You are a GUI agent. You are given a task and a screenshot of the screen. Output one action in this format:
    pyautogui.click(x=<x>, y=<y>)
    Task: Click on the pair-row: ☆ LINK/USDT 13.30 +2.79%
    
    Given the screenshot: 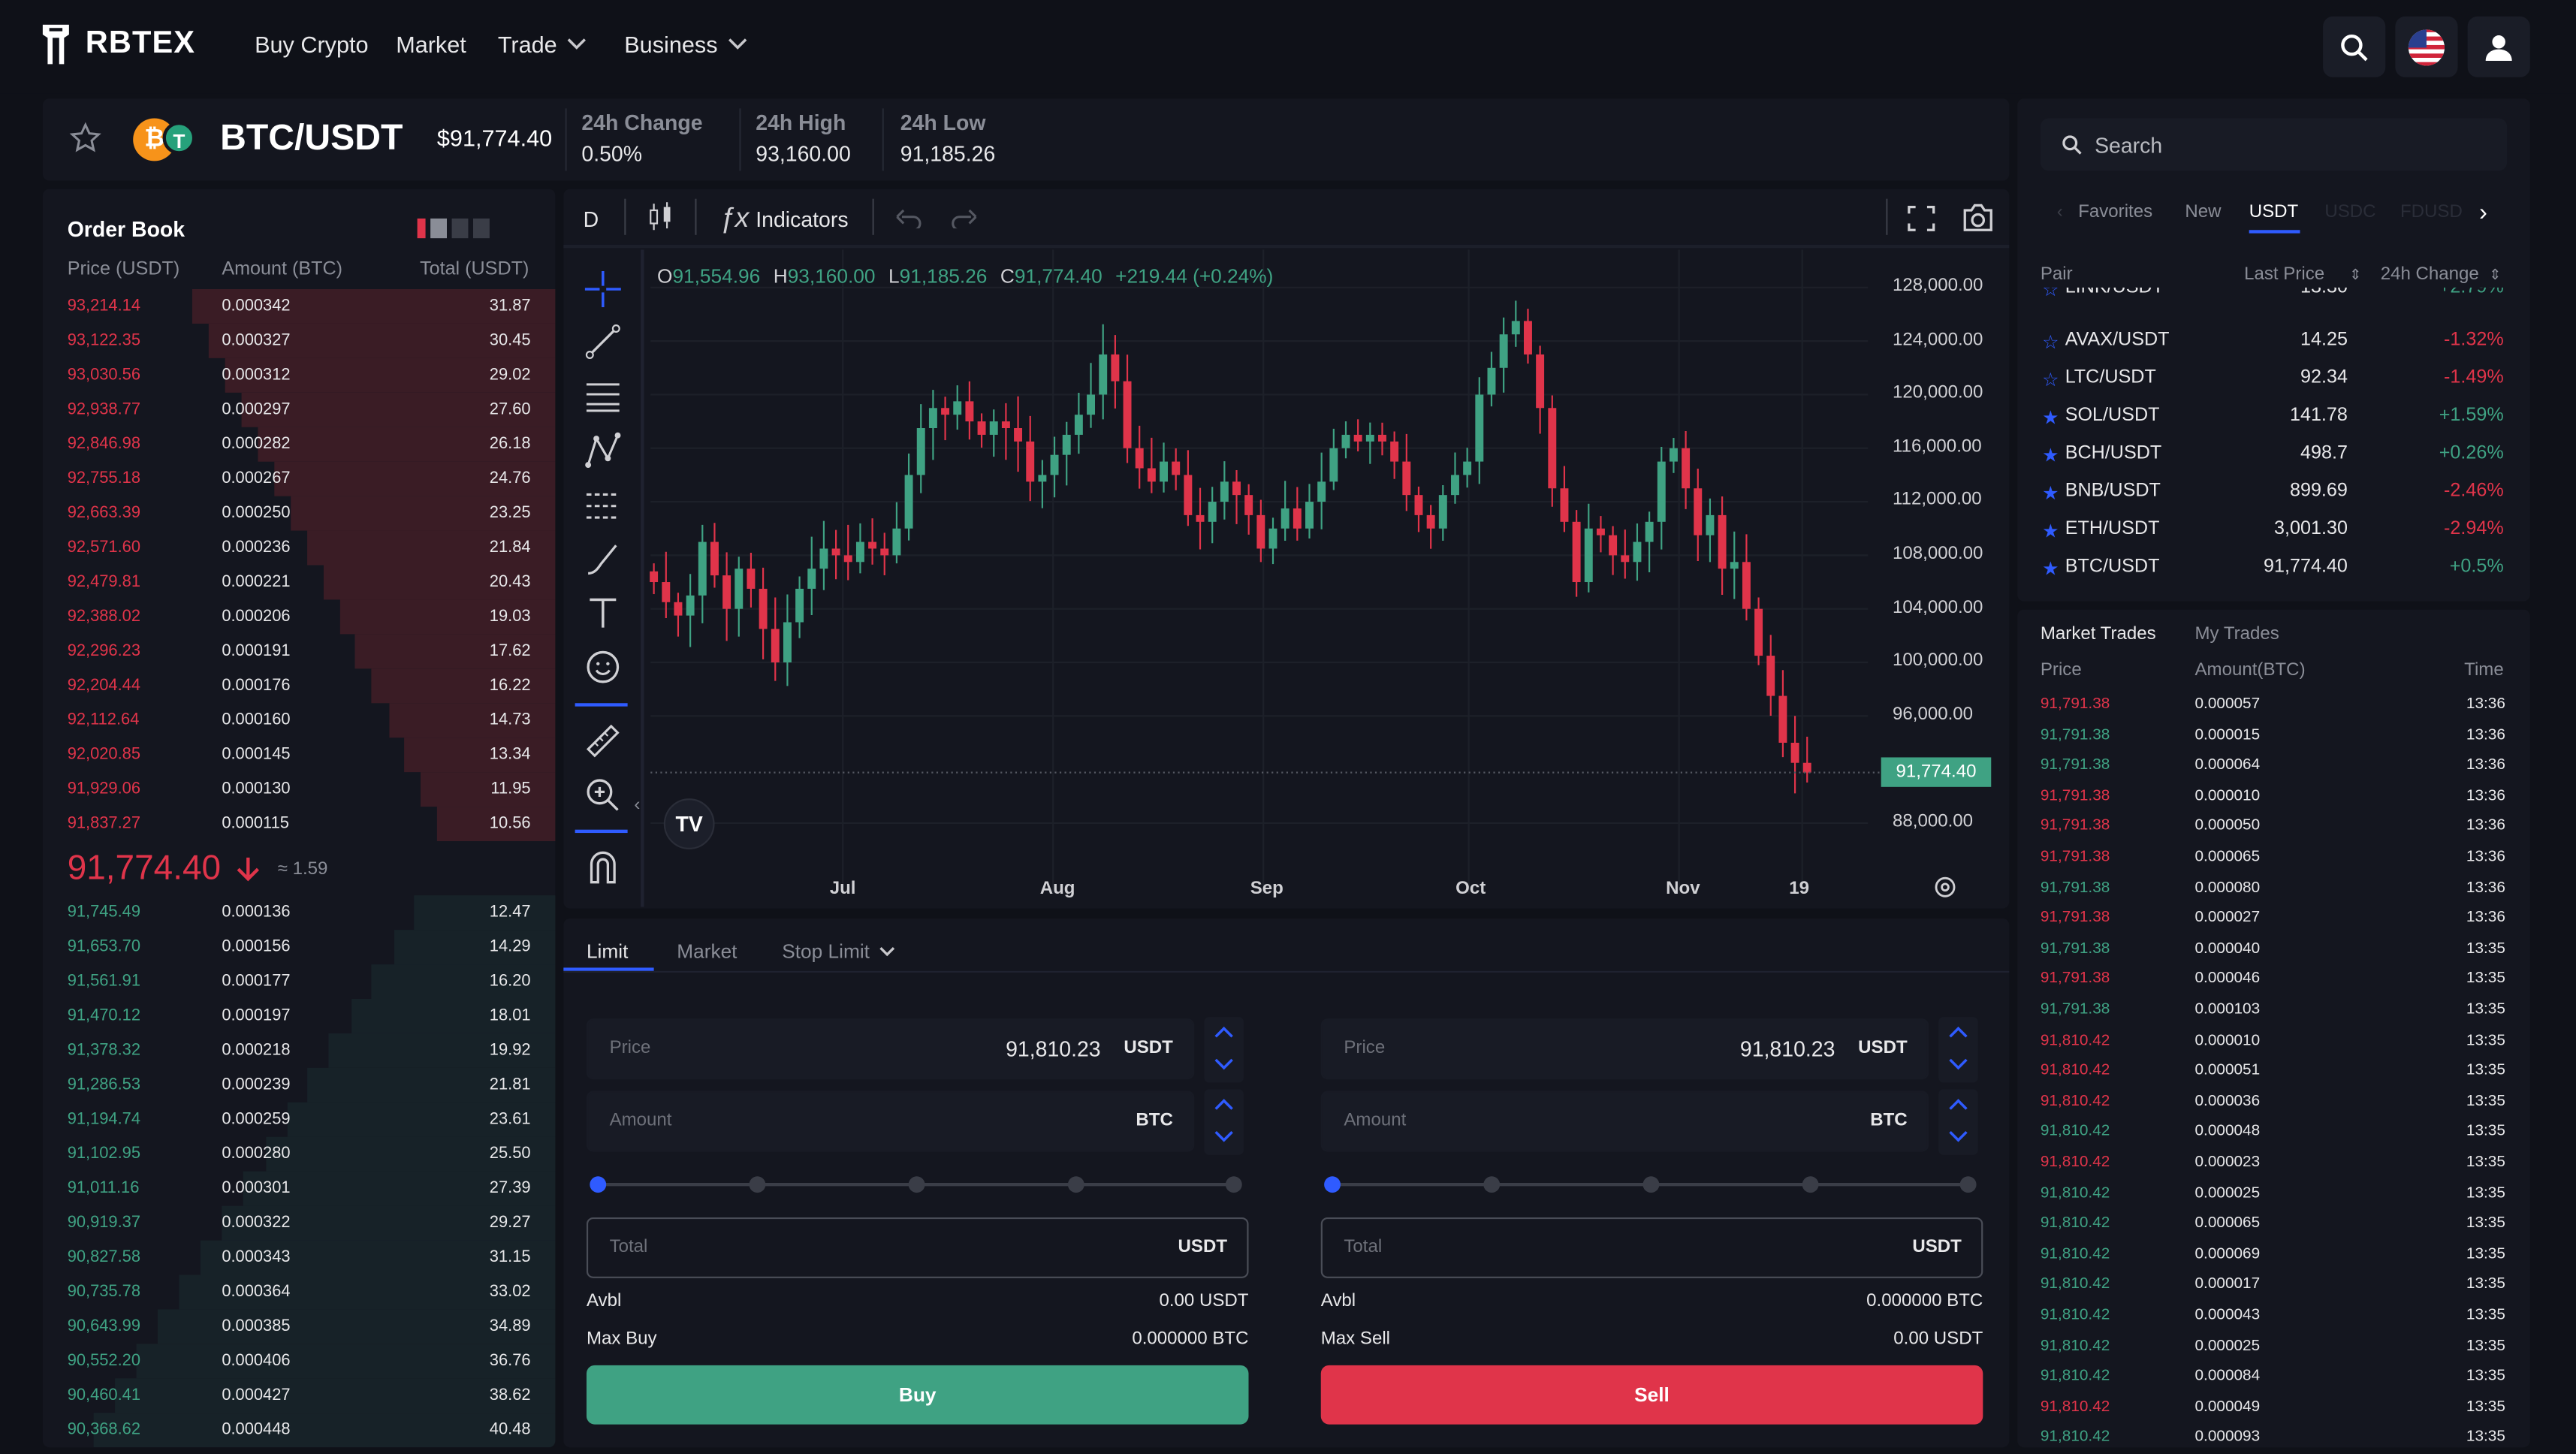 What is the action you would take?
    pyautogui.click(x=2273, y=297)
    